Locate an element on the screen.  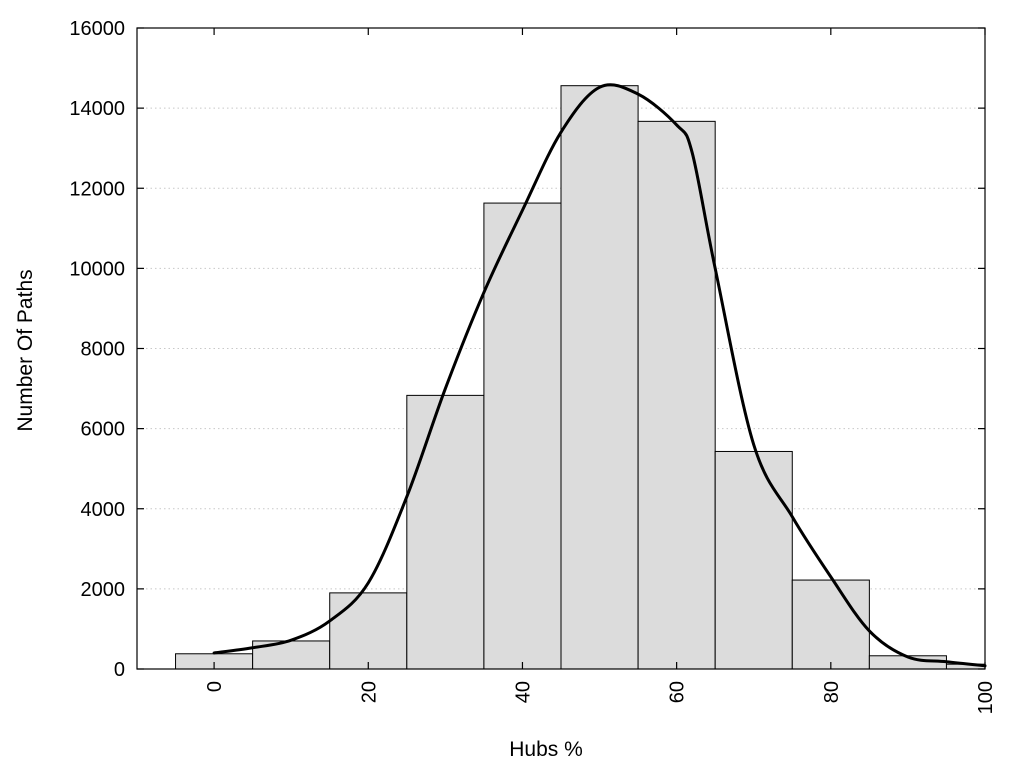
y-tick-label: 0 is located at coordinates (119, 670).